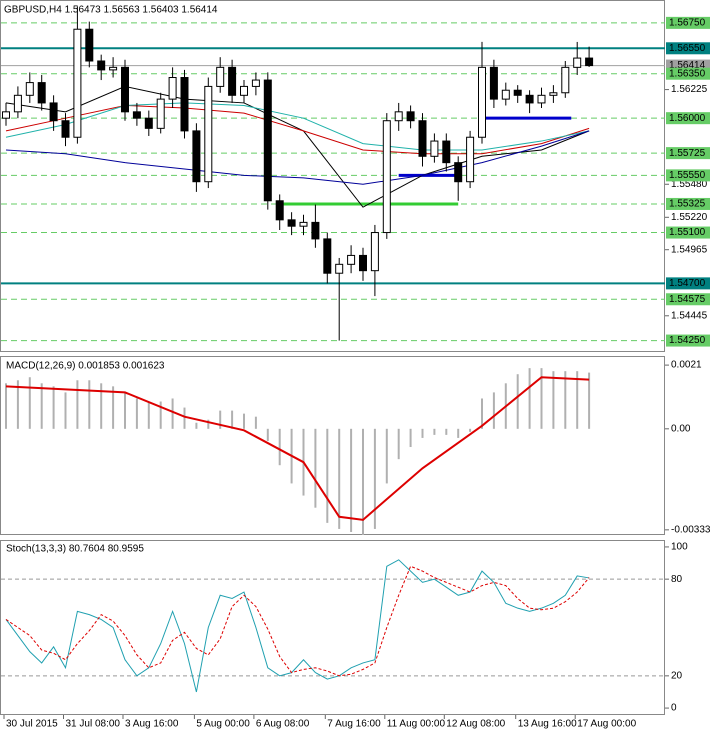 The height and width of the screenshot is (733, 711). Describe the element at coordinates (475, 724) in the screenshot. I see `x-tick-label: 12 Aug 08:00` at that location.